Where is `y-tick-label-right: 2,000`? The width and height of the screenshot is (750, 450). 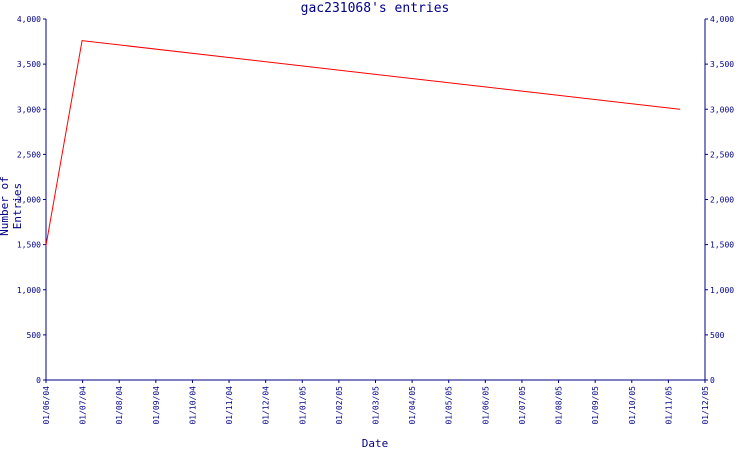
y-tick-label-right: 2,000 is located at coordinates (722, 200).